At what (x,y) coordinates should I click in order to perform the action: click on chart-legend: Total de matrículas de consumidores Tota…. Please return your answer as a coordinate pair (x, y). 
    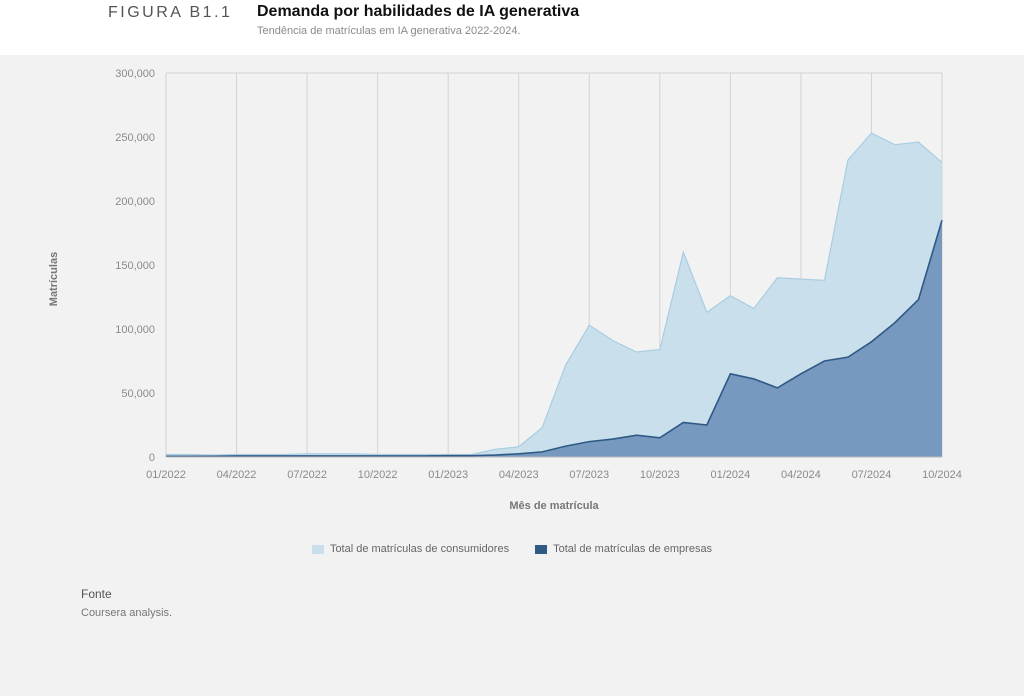
    Looking at the image, I should click on (512, 549).